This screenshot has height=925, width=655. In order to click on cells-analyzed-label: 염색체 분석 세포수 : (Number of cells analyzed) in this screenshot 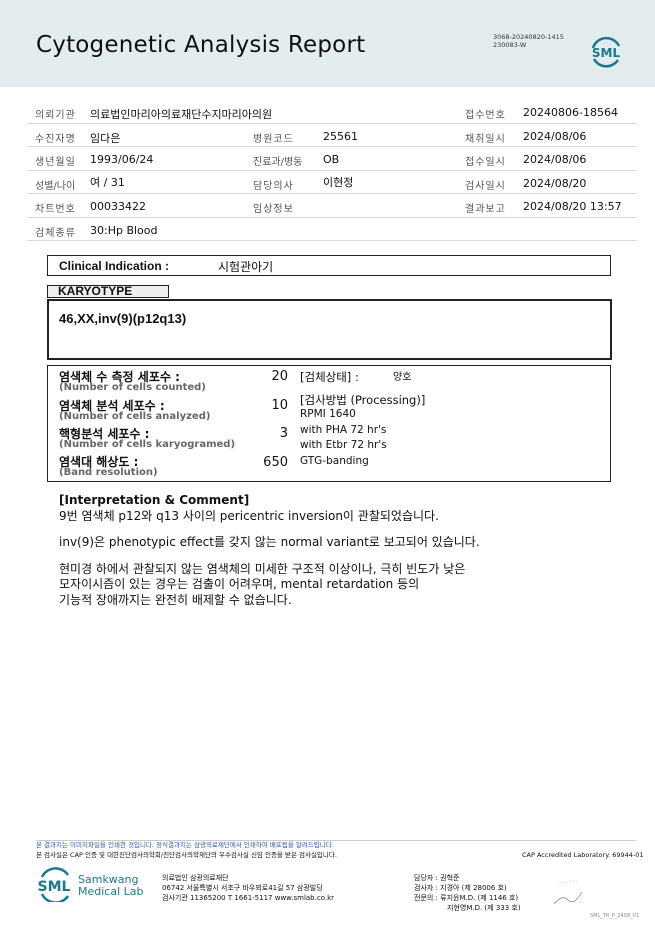, I will do `click(134, 411)`.